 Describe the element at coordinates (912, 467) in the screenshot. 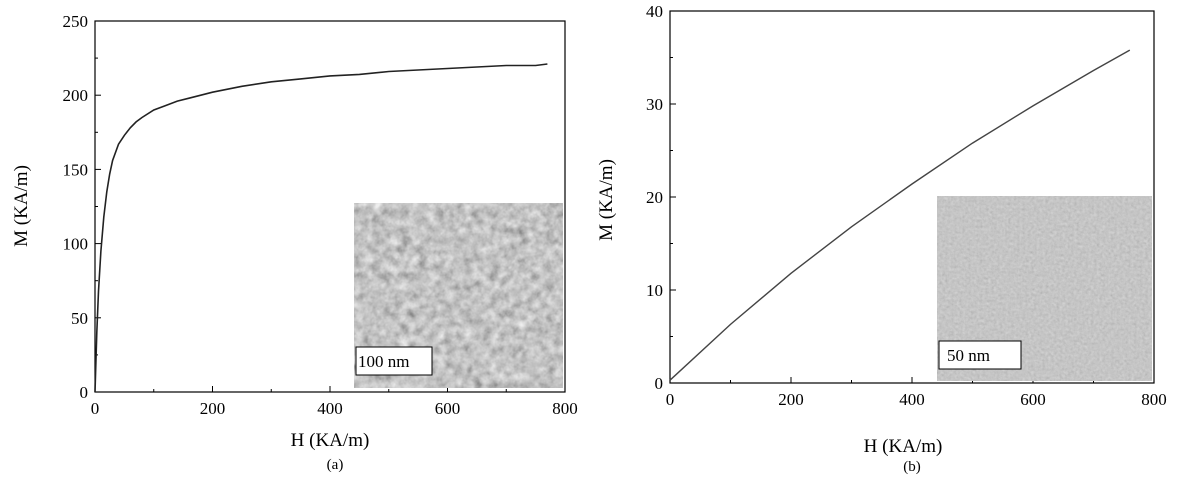

I see `panel-label: (b)` at that location.